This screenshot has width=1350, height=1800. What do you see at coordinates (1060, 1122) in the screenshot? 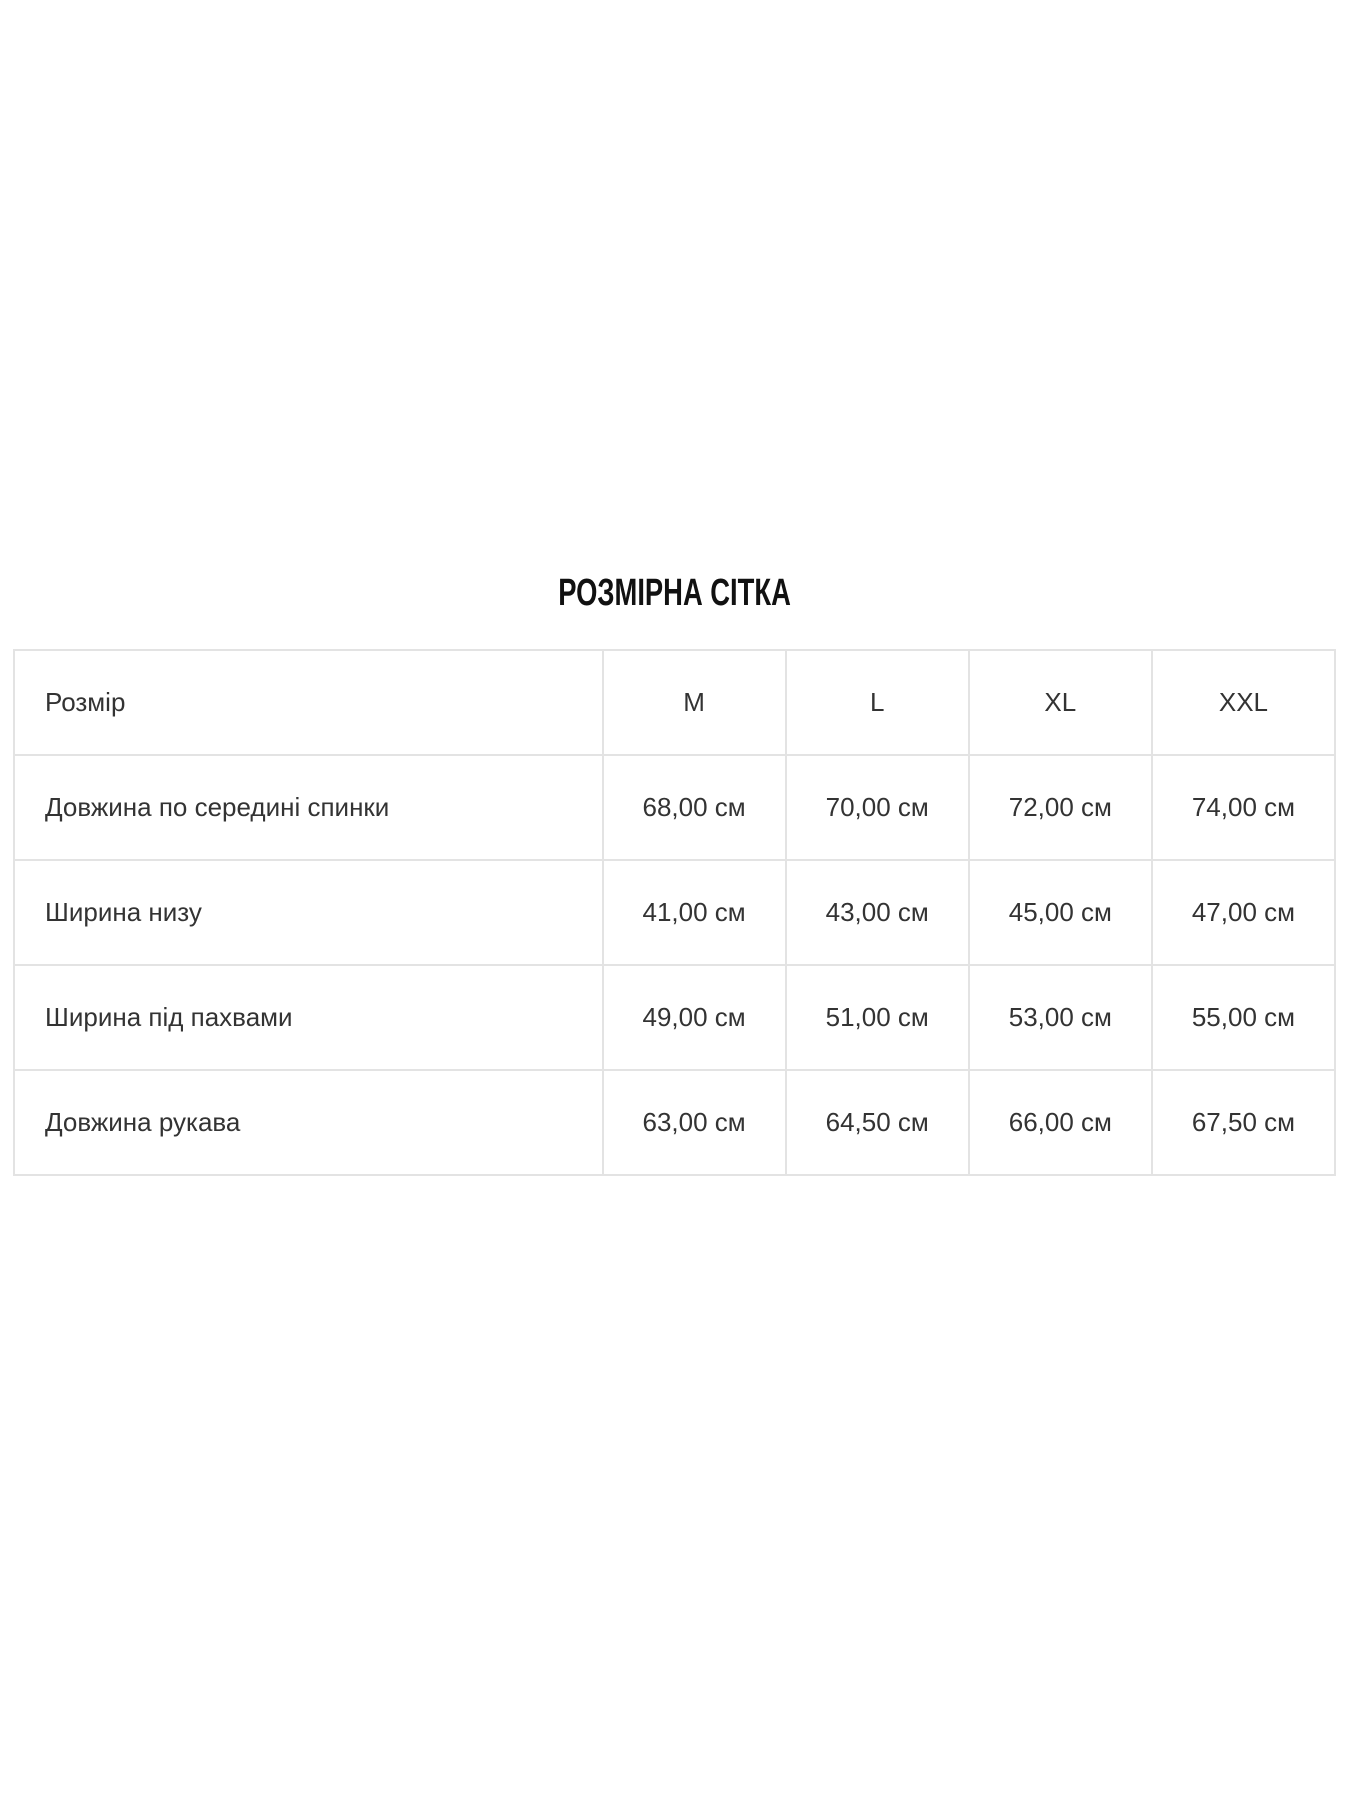
I see `cell: 66,00 см` at bounding box center [1060, 1122].